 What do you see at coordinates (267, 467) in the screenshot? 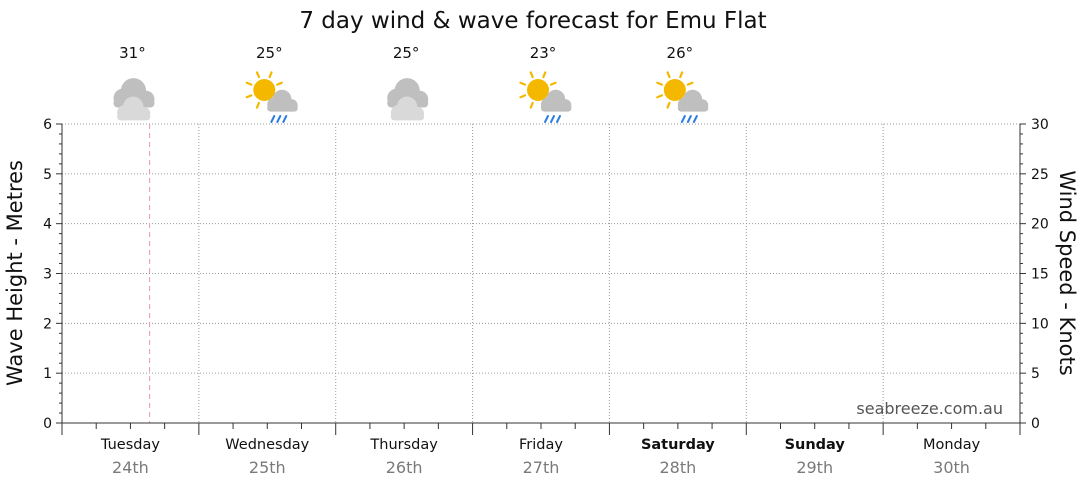
I see `day-date-label: 25th` at bounding box center [267, 467].